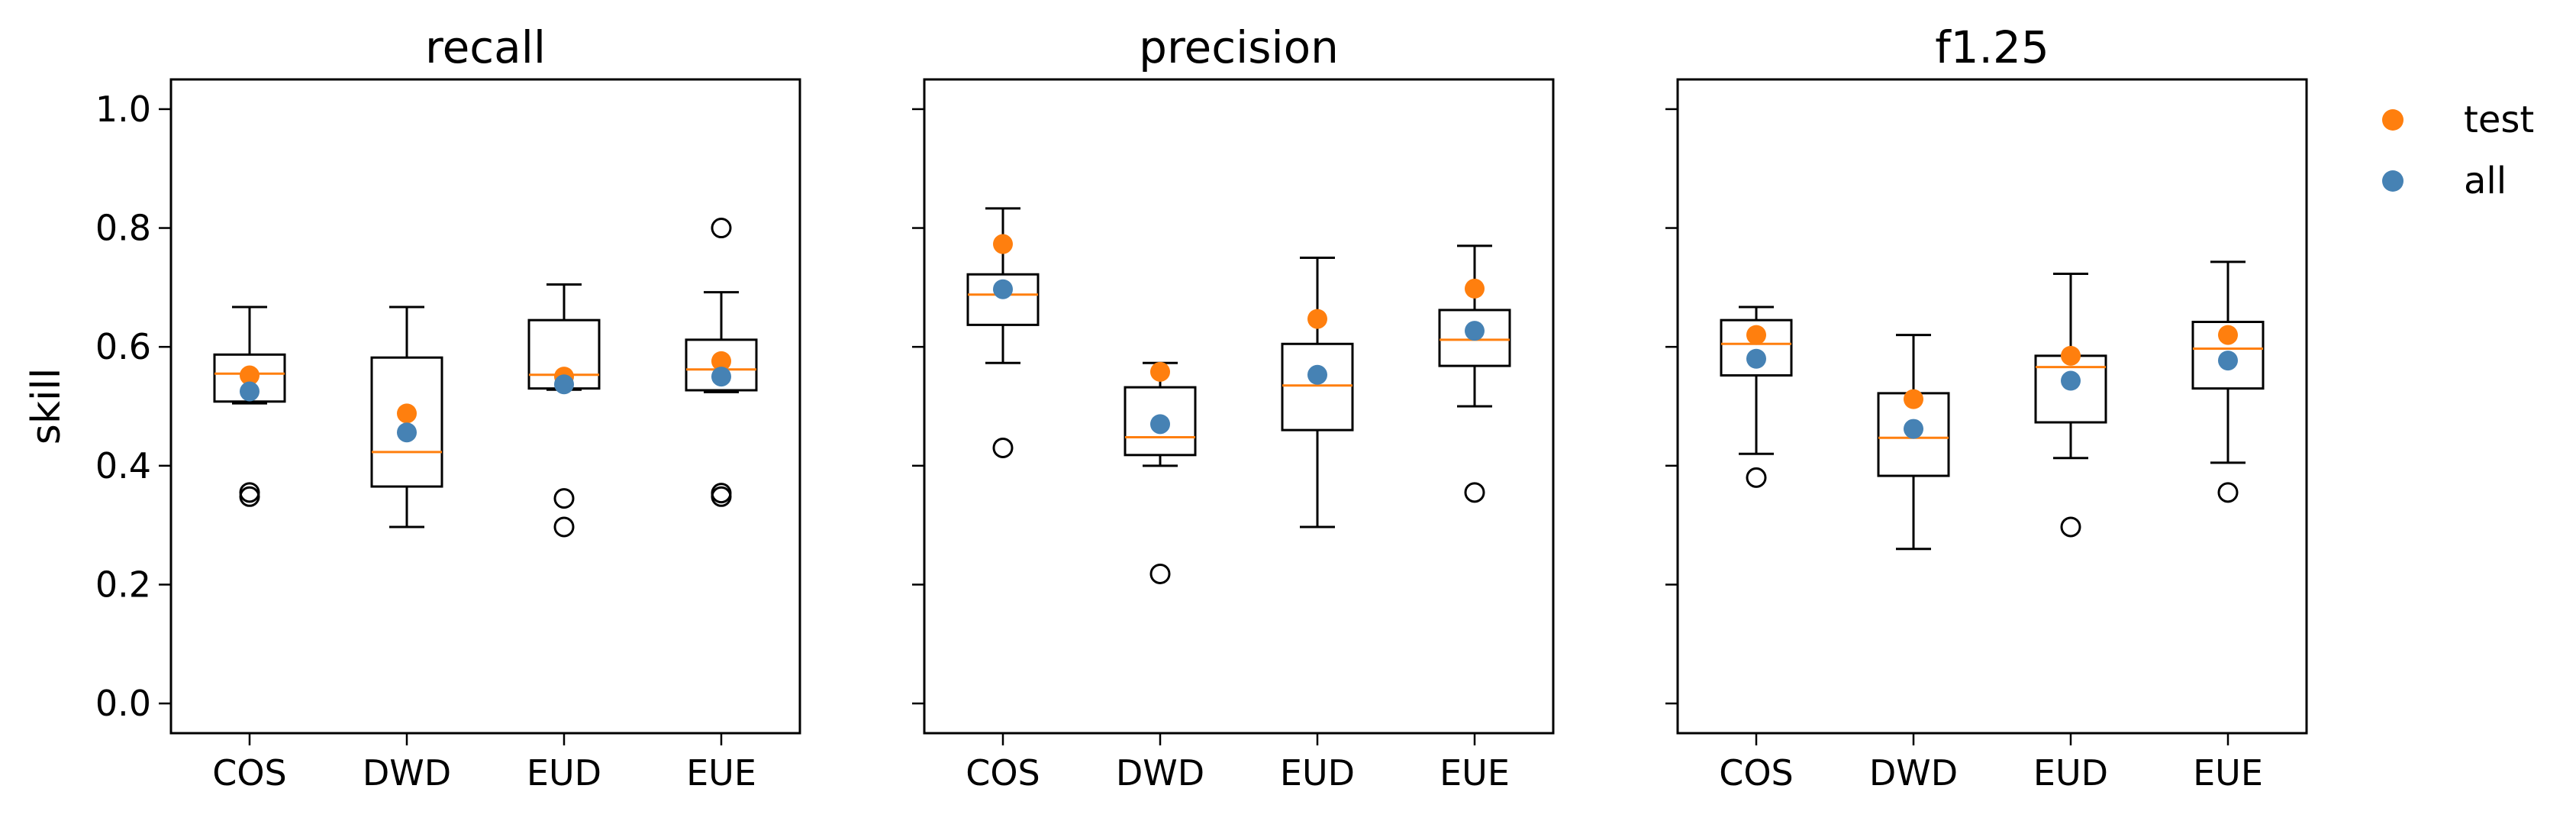  Describe the element at coordinates (47, 406) in the screenshot. I see `y-axis-label: skill` at that location.